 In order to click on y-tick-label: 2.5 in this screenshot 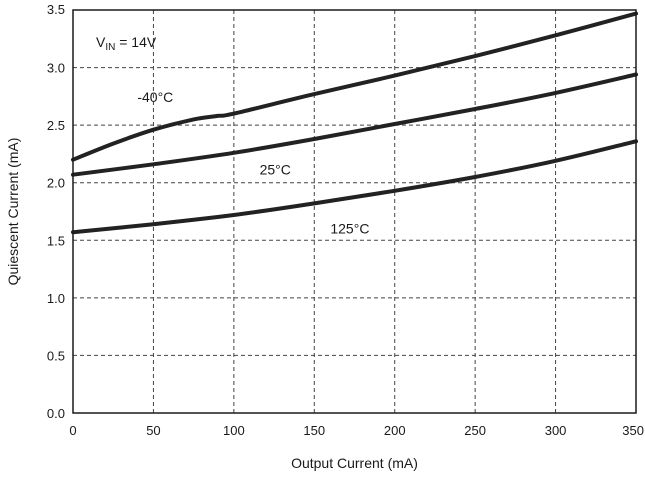, I will do `click(56, 125)`.